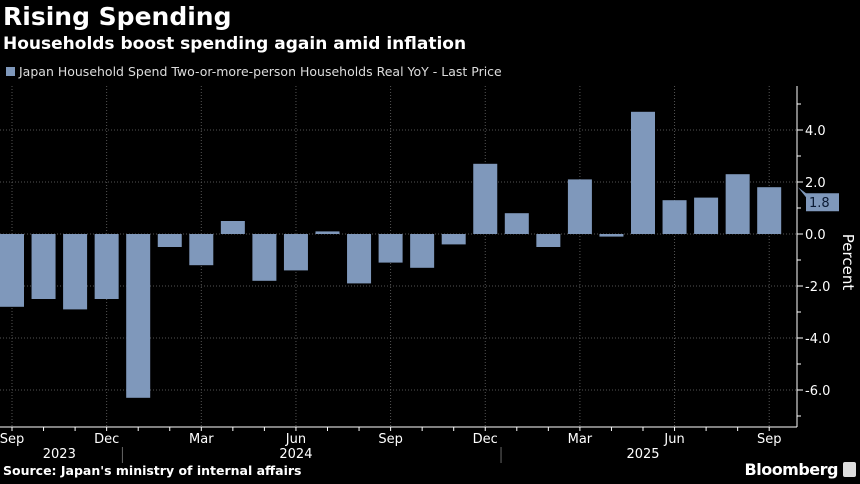 The width and height of the screenshot is (860, 484). Describe the element at coordinates (10, 71) in the screenshot. I see `legend-swatch` at that location.